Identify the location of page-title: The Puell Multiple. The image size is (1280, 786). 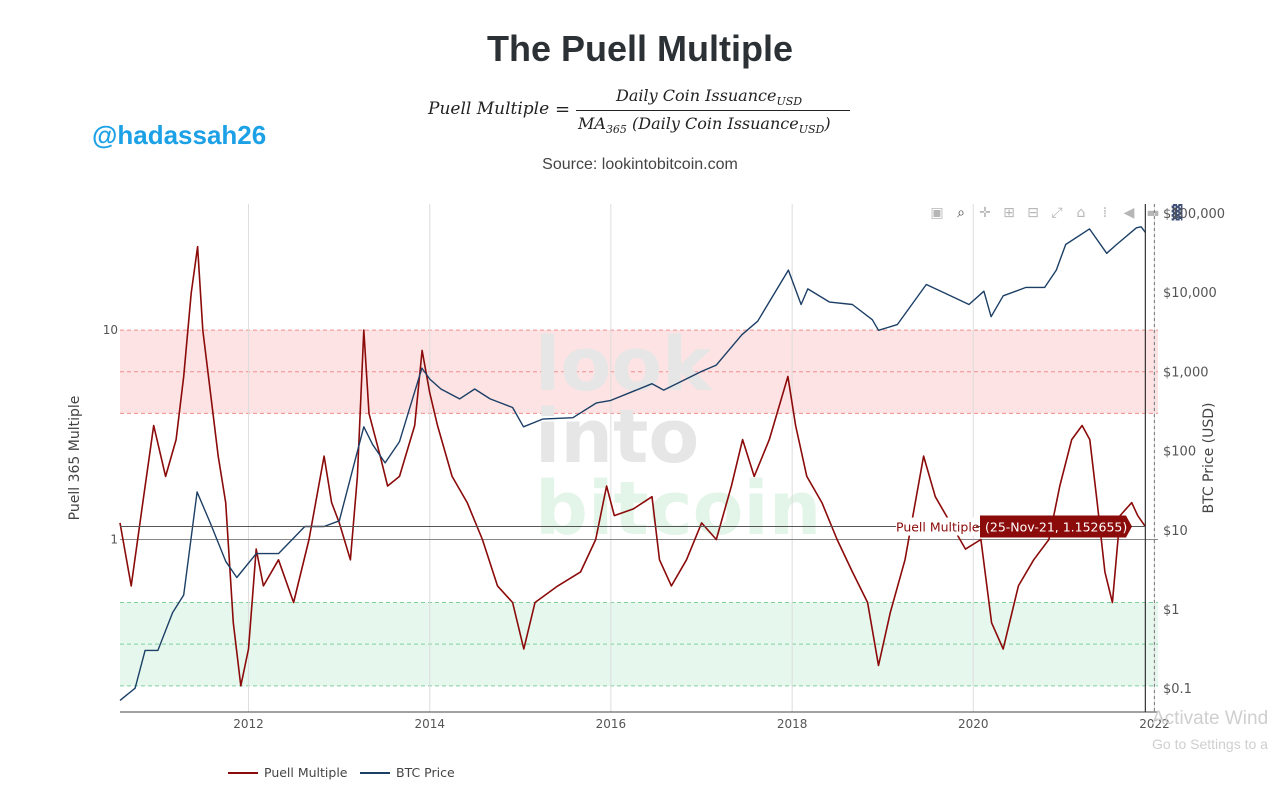
(640, 48).